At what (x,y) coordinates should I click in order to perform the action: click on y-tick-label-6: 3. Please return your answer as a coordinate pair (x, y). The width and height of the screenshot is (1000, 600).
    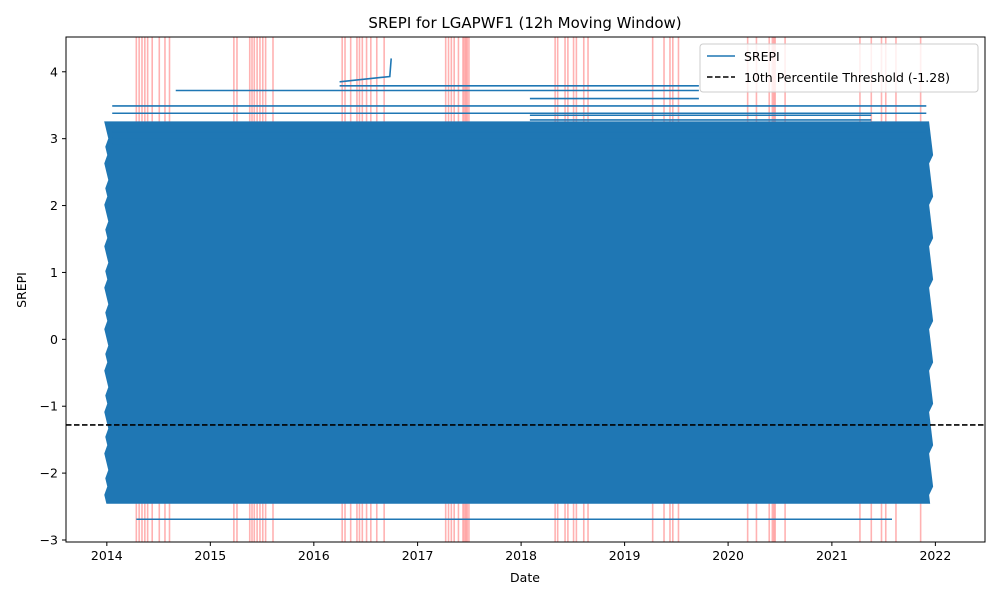
    Looking at the image, I should click on (54, 138).